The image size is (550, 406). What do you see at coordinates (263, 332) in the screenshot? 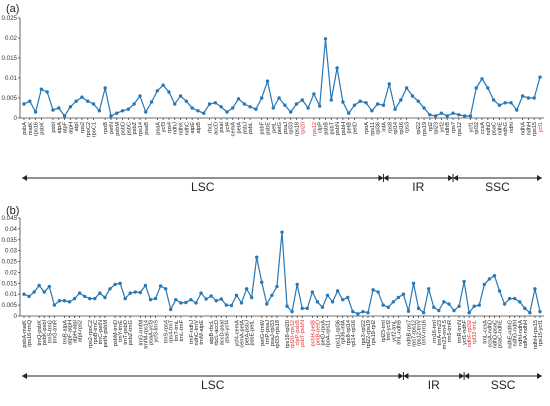
I see `x-tick-label: petG-trnW` at bounding box center [263, 332].